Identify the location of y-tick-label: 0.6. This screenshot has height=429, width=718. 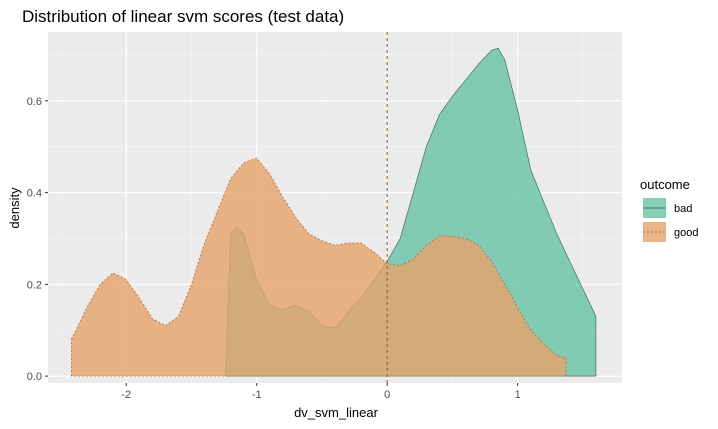
(34, 102).